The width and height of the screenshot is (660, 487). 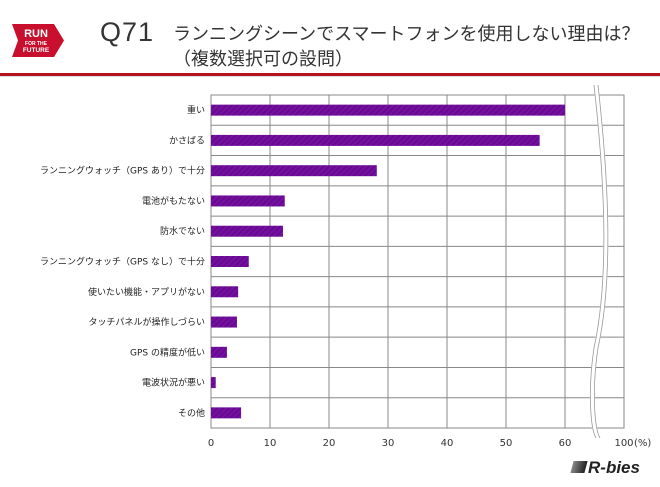 What do you see at coordinates (187, 140) in the screenshot?
I see `category-label: かさばる` at bounding box center [187, 140].